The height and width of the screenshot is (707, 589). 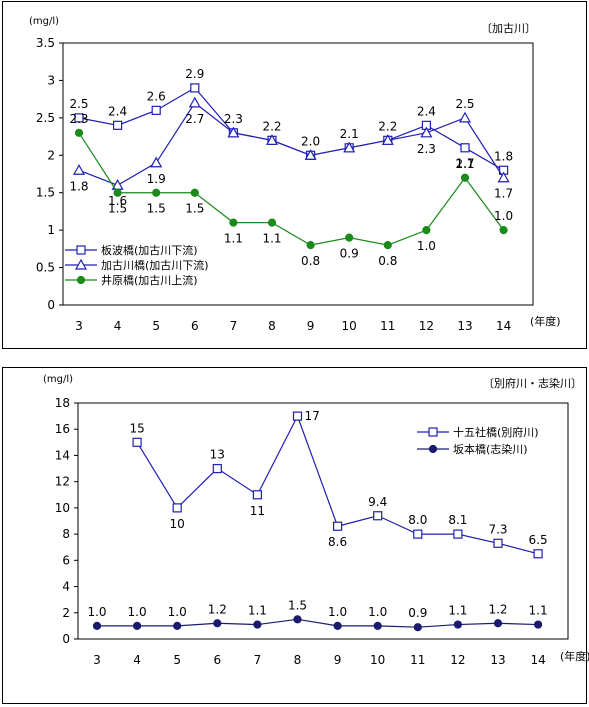 What do you see at coordinates (51, 155) in the screenshot?
I see `chart1-y-tick-label: 2` at bounding box center [51, 155].